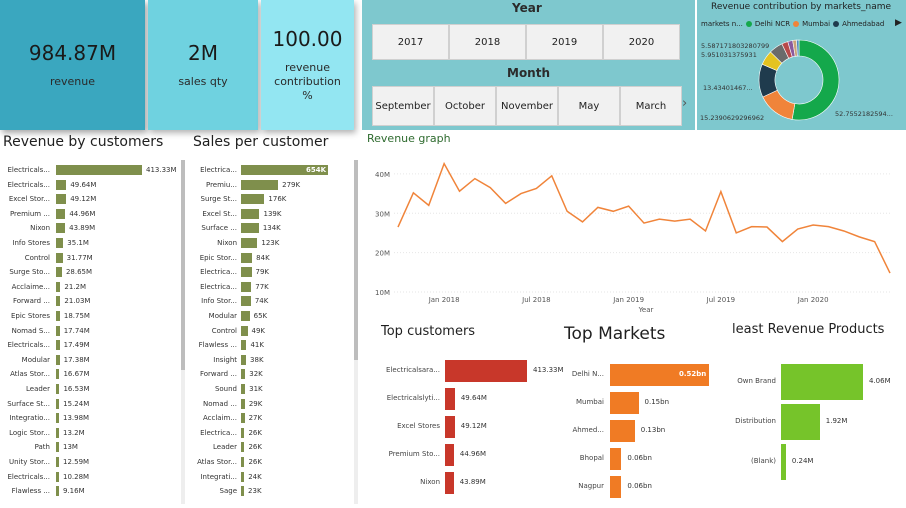  I want to click on sales-qty-kpi-card: 2M sales qty, so click(203, 65).